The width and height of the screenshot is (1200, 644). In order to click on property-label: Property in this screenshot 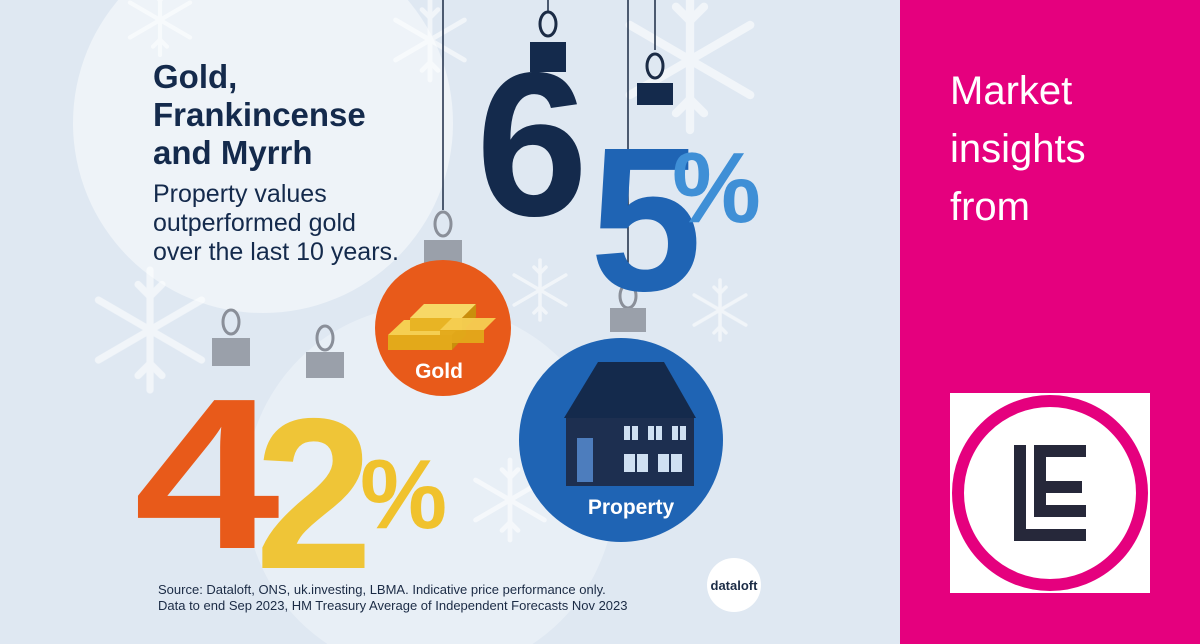, I will do `click(631, 507)`.